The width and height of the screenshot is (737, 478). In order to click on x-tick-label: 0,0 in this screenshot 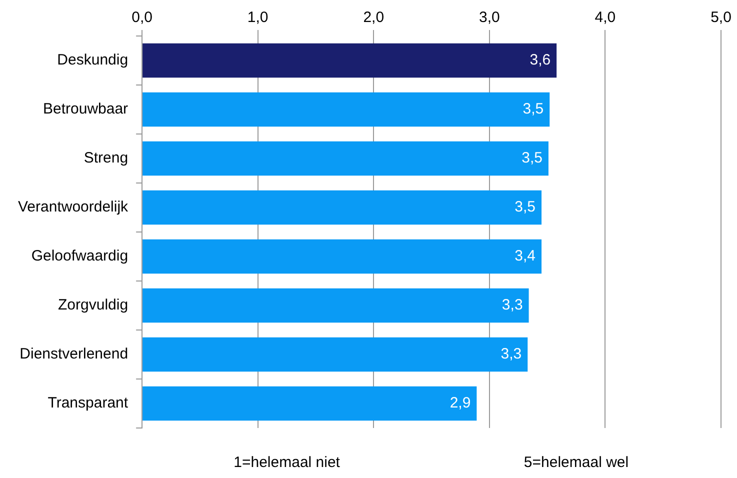, I will do `click(142, 17)`.